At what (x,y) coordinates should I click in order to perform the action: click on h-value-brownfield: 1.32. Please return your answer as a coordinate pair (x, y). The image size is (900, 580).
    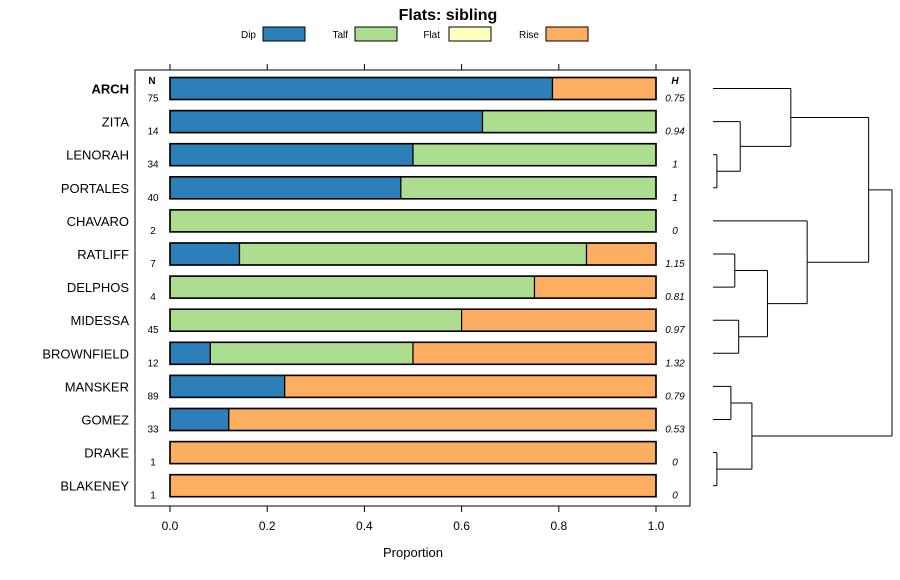
    Looking at the image, I should click on (675, 363).